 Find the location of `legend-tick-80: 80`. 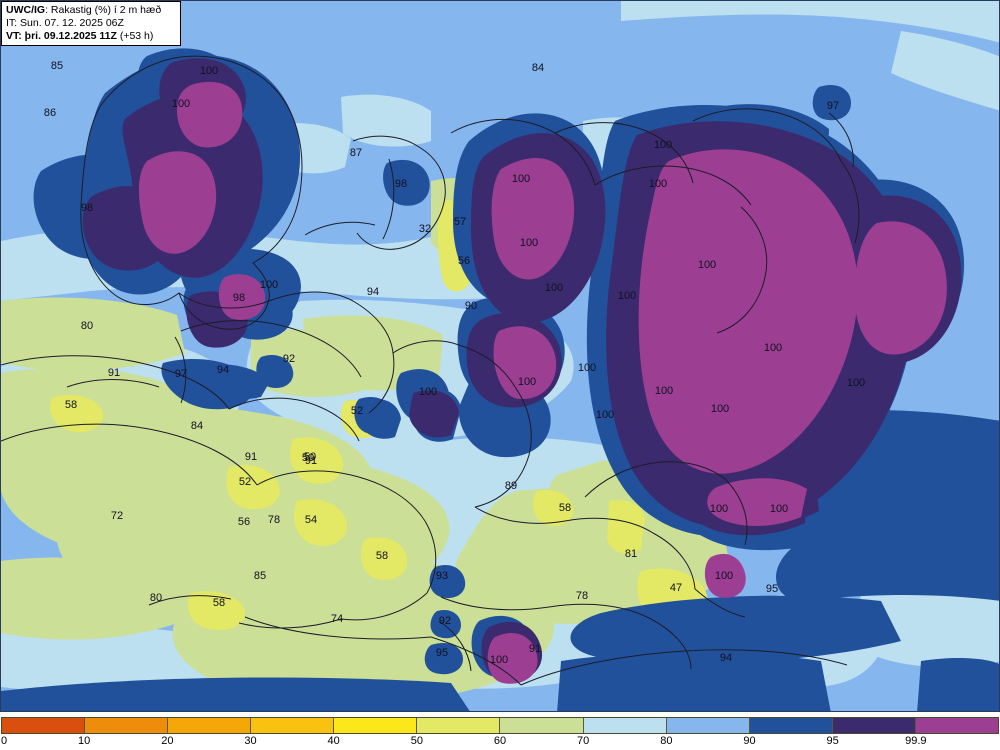

legend-tick-80: 80 is located at coordinates (666, 741).